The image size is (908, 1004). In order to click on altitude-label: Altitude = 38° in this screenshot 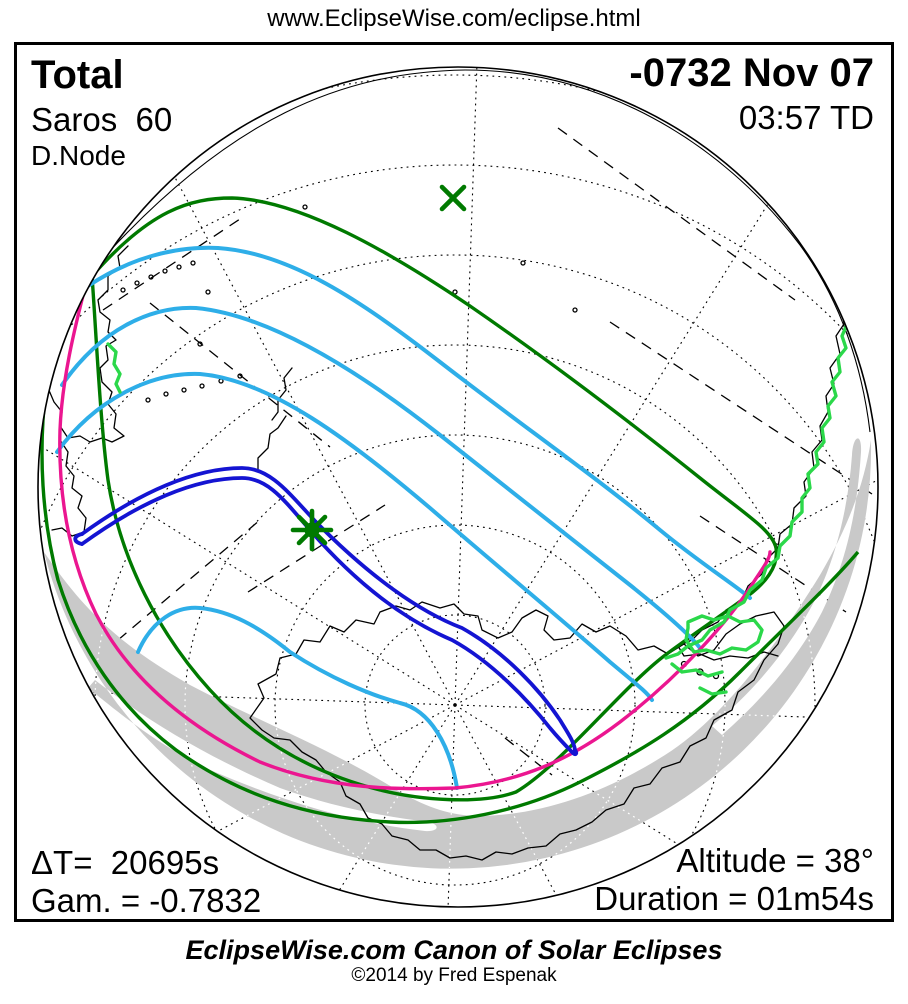, I will do `click(775, 860)`.